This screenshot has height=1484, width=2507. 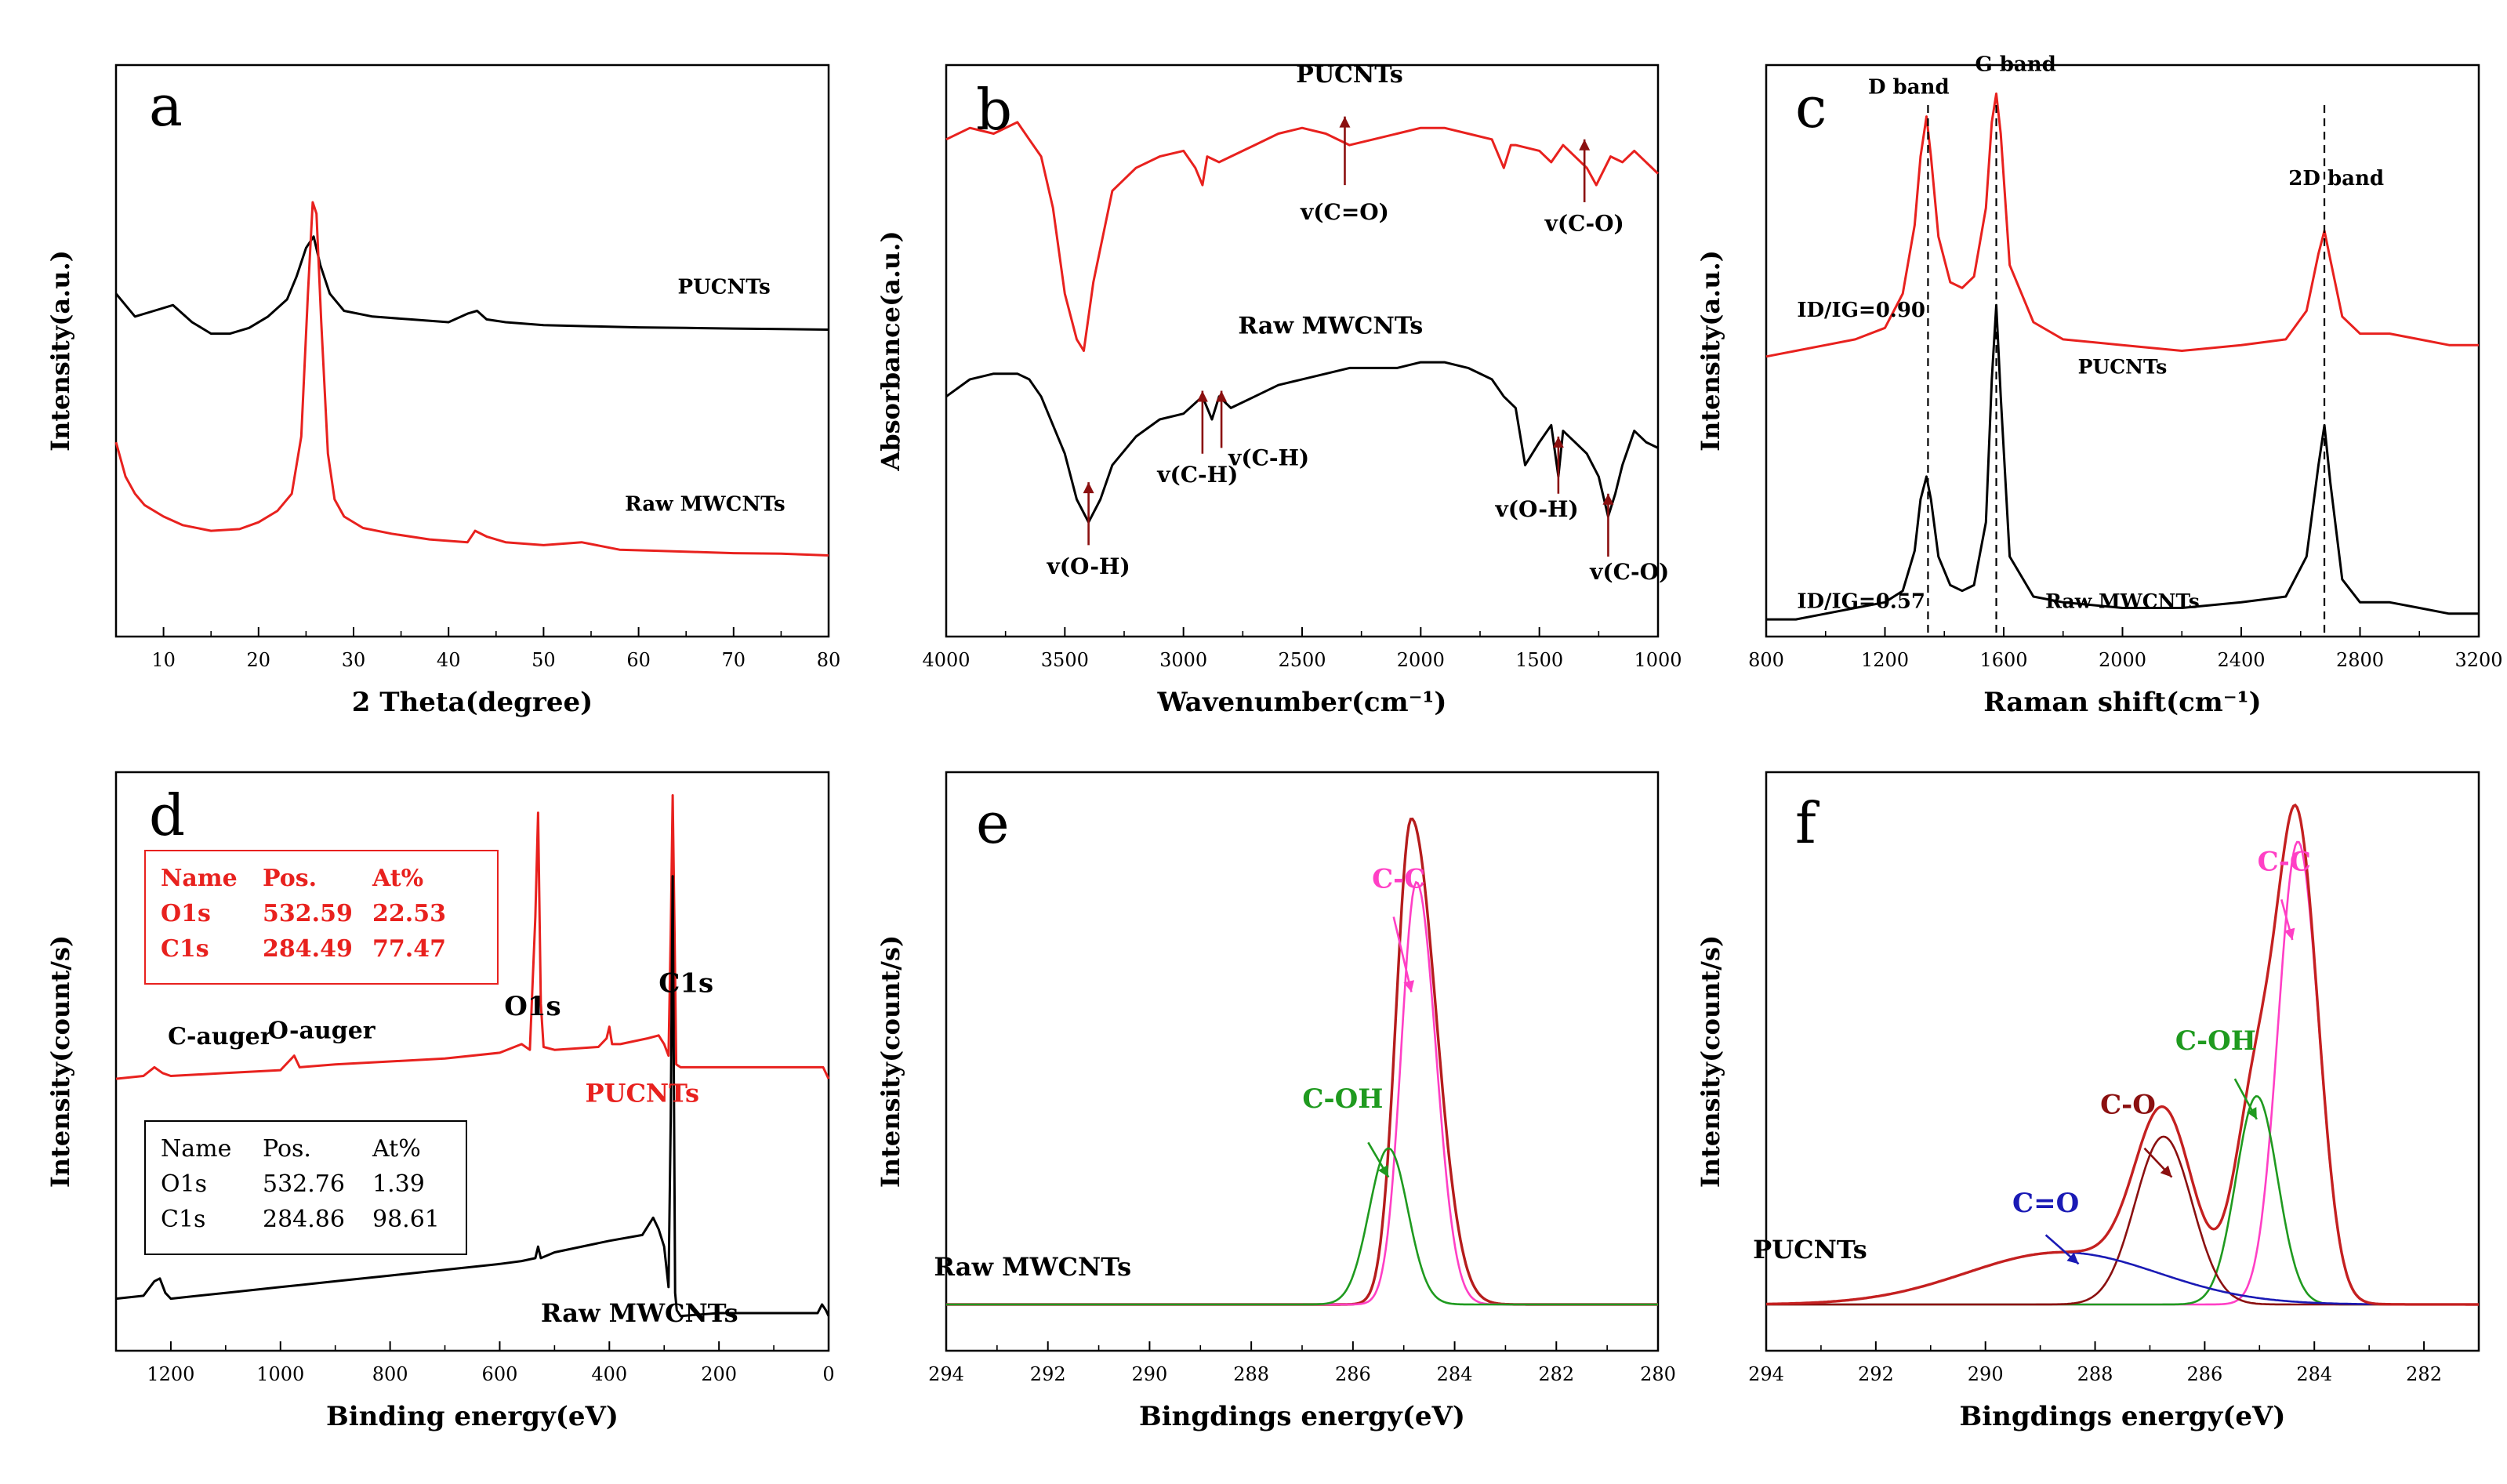 I want to click on panel-label: e, so click(x=993, y=823).